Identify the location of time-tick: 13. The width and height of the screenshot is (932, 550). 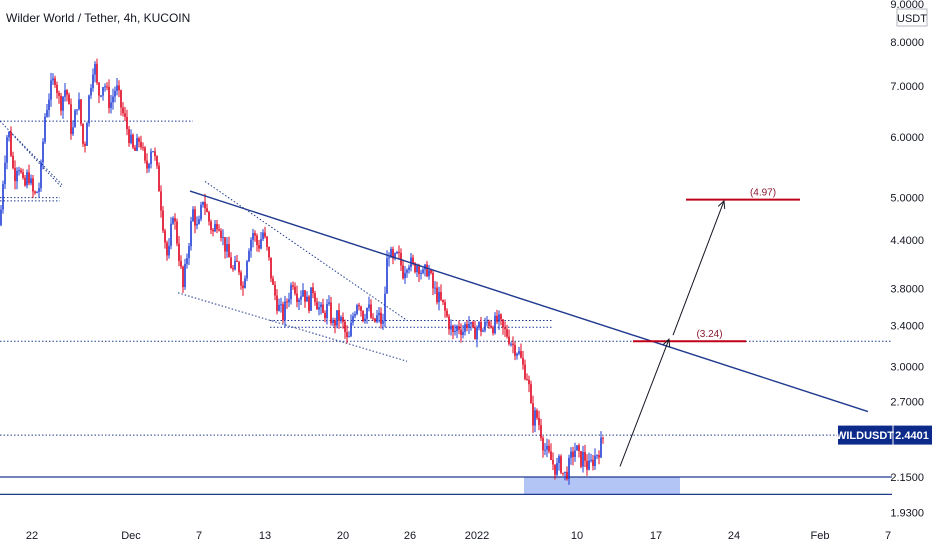
(265, 536).